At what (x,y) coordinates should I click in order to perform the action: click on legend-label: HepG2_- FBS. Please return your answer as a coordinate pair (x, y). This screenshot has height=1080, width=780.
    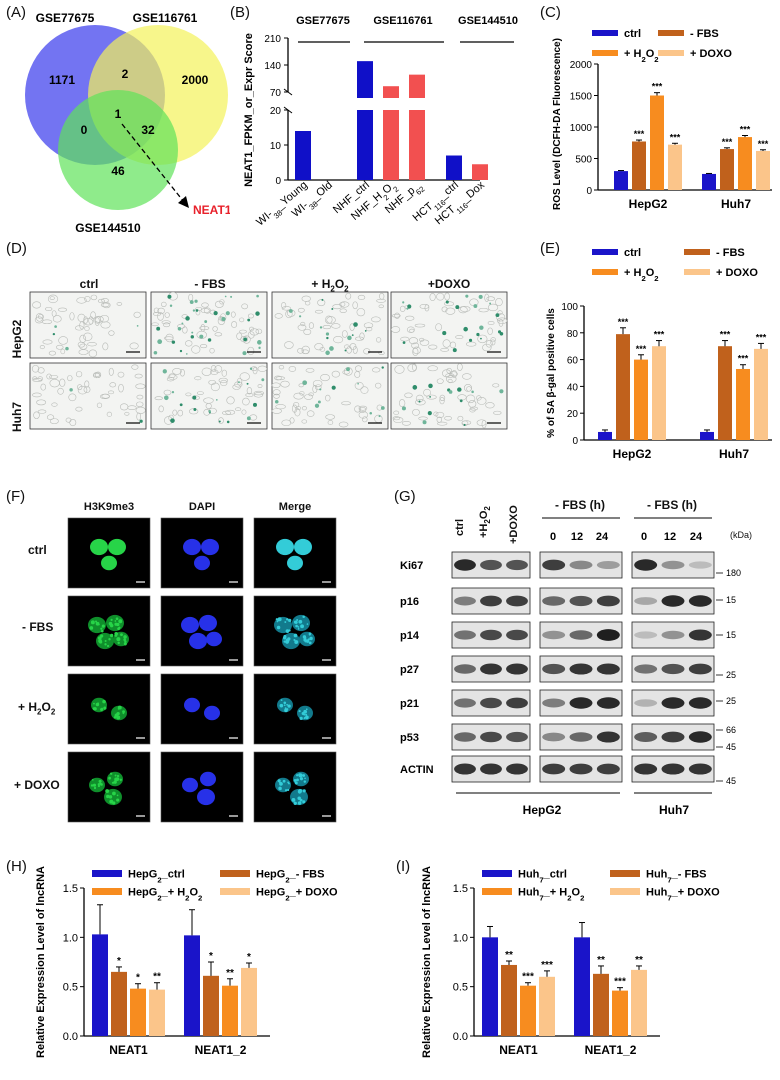
    Looking at the image, I should click on (290, 877).